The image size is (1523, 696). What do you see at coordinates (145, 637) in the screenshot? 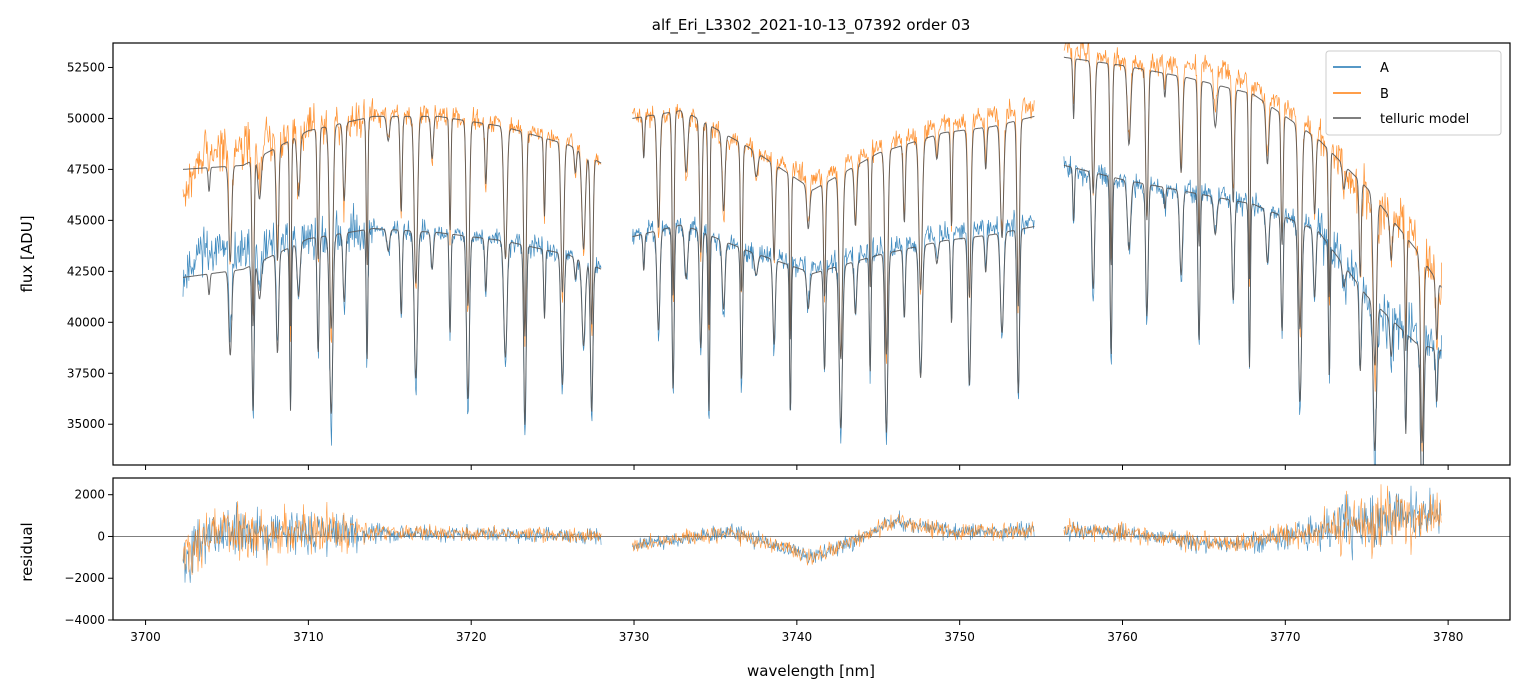
I see `bottom-x-tick-label: 3700` at bounding box center [145, 637].